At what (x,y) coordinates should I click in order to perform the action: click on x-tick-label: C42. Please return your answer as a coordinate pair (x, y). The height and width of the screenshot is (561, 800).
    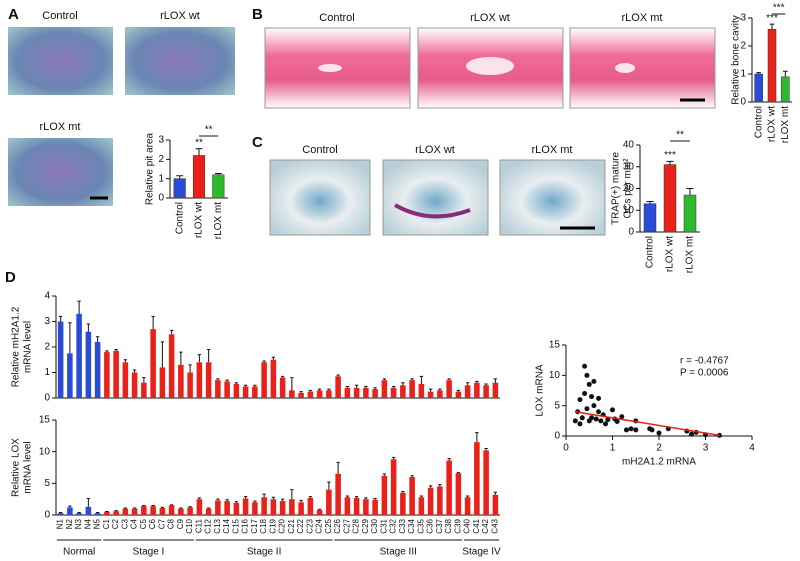
    Looking at the image, I should click on (485, 525).